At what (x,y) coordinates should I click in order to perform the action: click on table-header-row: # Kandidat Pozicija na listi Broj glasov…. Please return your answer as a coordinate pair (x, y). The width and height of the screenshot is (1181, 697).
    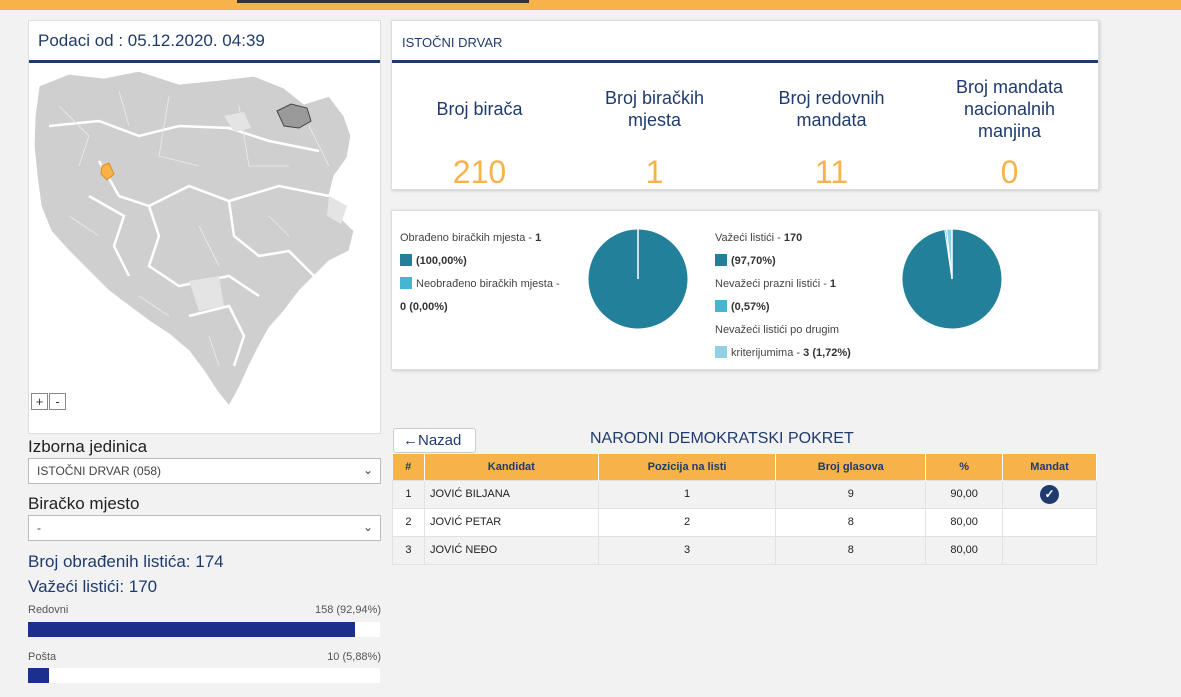
    Looking at the image, I should click on (744, 467).